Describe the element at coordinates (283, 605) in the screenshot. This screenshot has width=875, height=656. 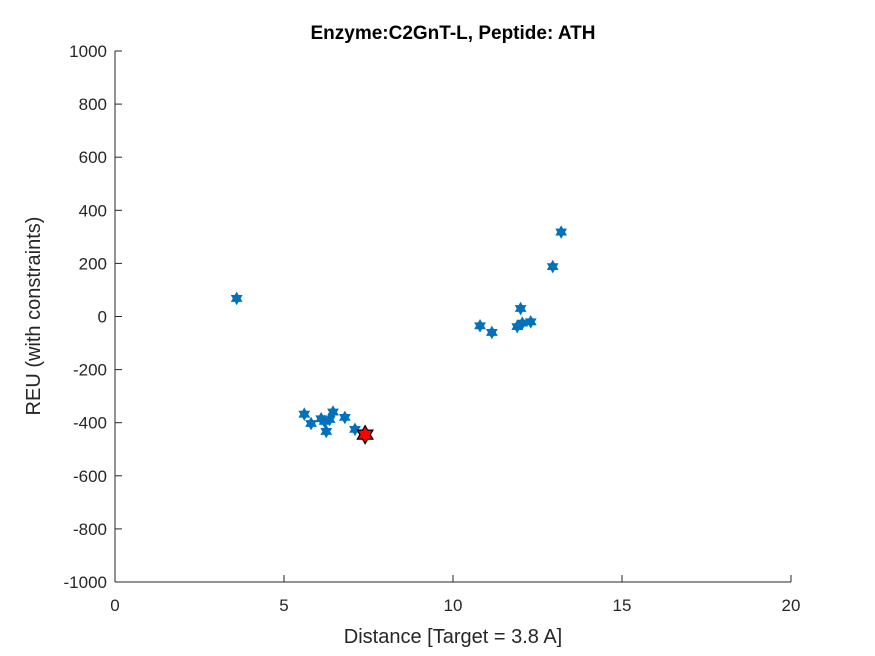
I see `x-tick-label: 5` at that location.